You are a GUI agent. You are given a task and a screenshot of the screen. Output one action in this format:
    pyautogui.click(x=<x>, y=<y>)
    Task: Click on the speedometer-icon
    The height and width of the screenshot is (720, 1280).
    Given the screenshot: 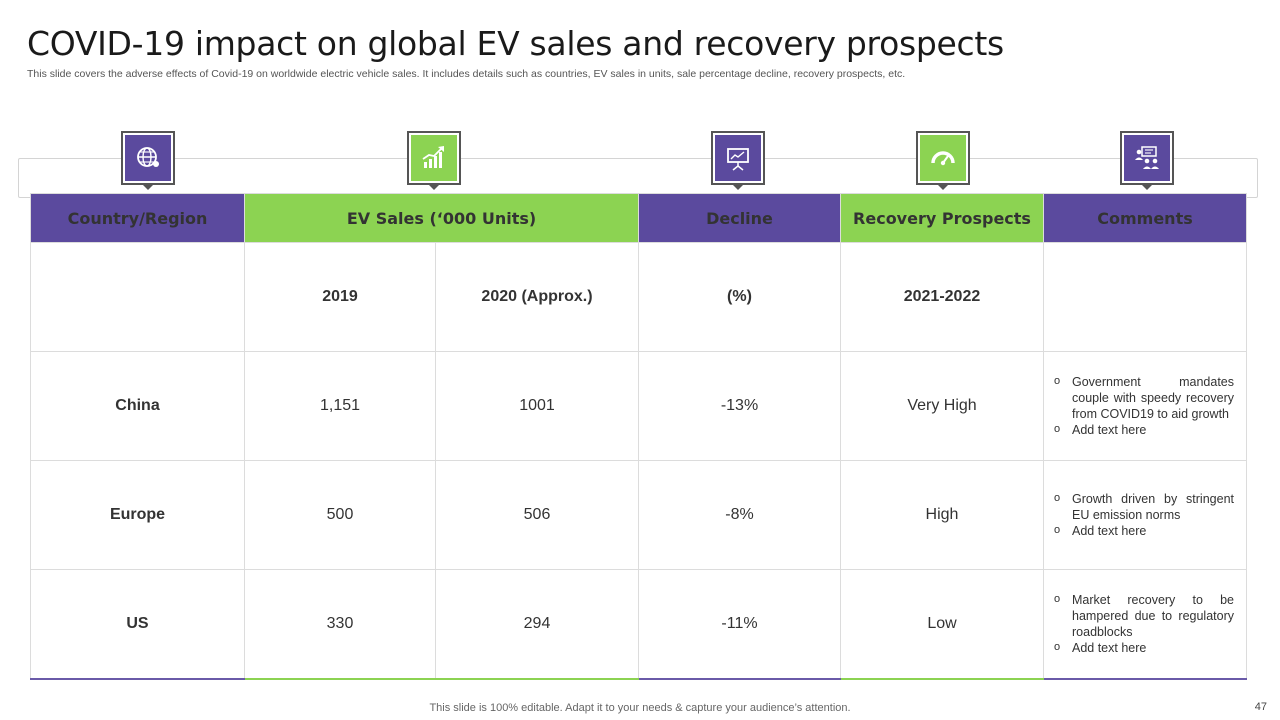 What is the action you would take?
    pyautogui.click(x=943, y=158)
    